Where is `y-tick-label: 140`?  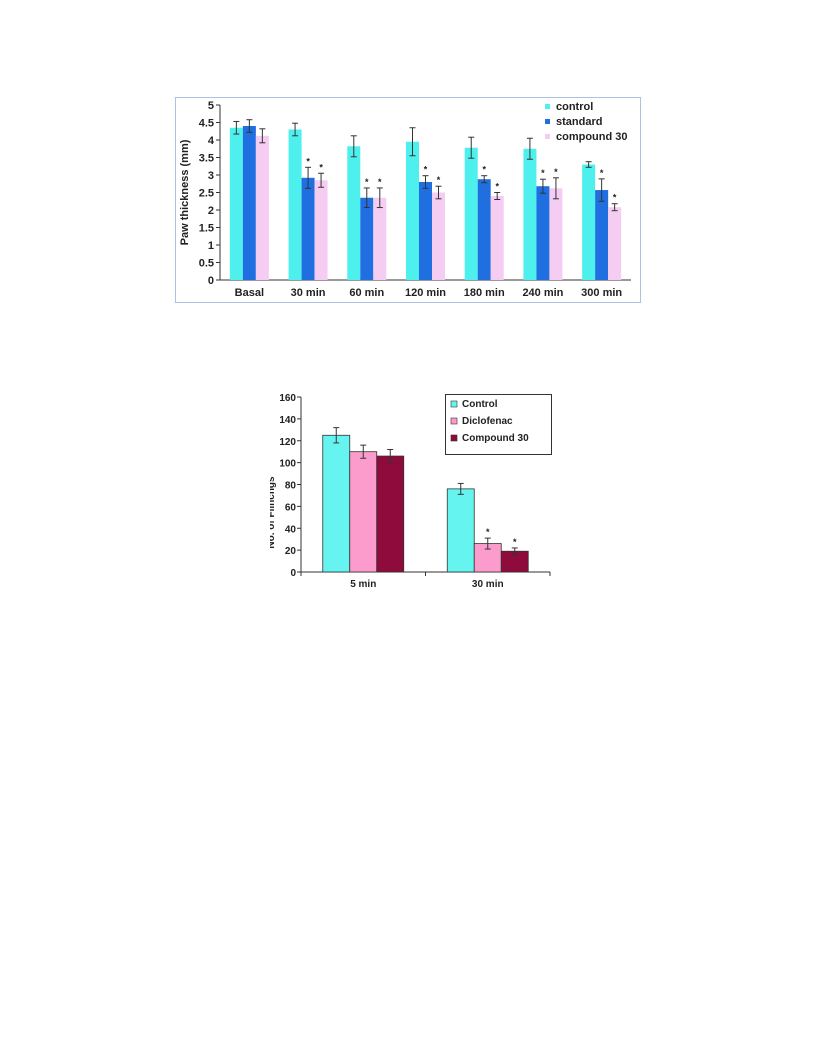 y-tick-label: 140 is located at coordinates (287, 420).